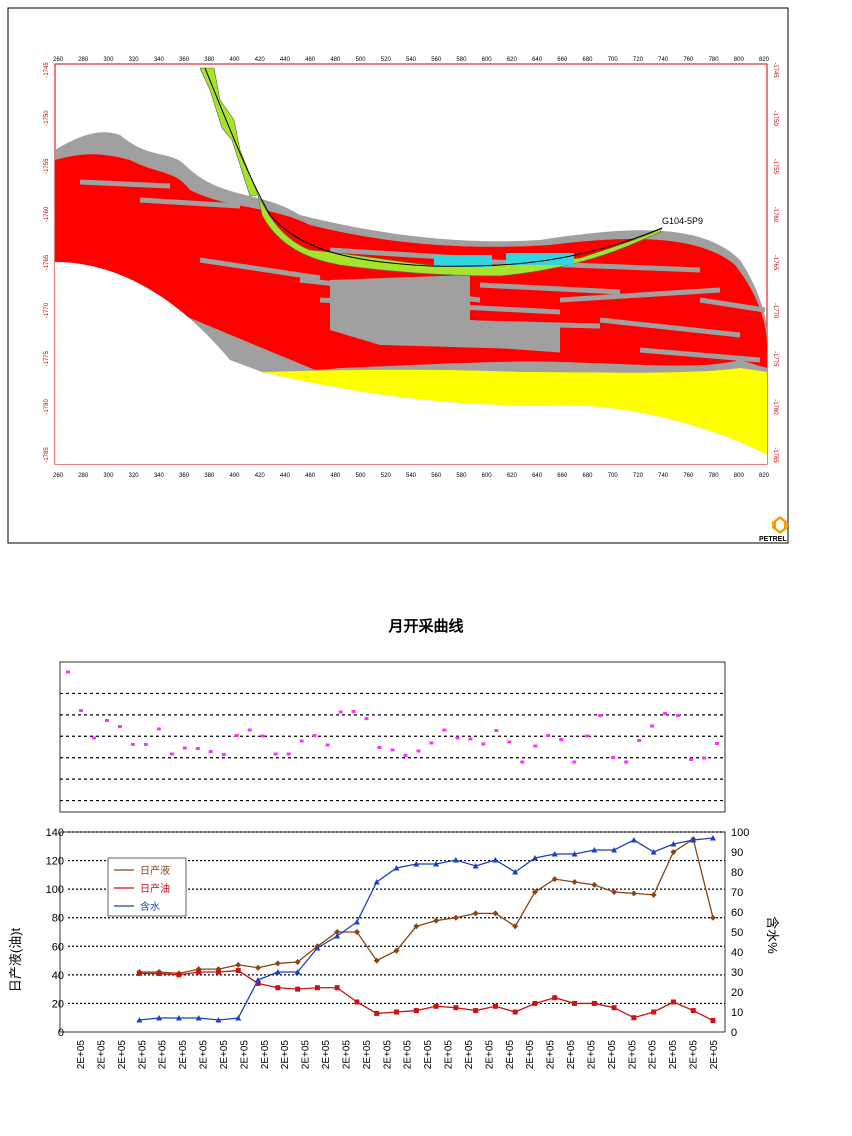  I want to click on x-tick-label-bottom: 820, so click(764, 476).